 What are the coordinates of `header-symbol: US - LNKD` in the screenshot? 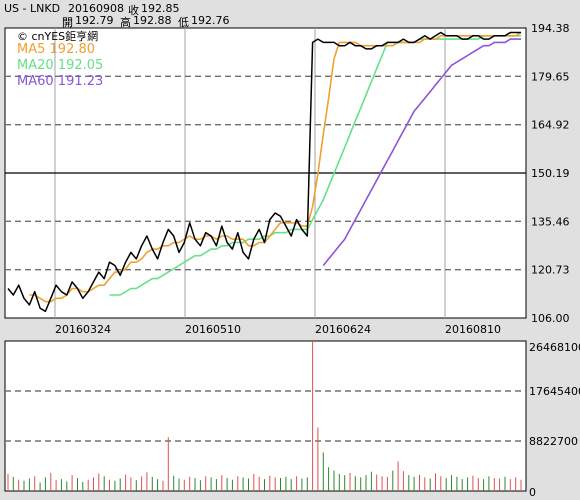 It's located at (32, 8).